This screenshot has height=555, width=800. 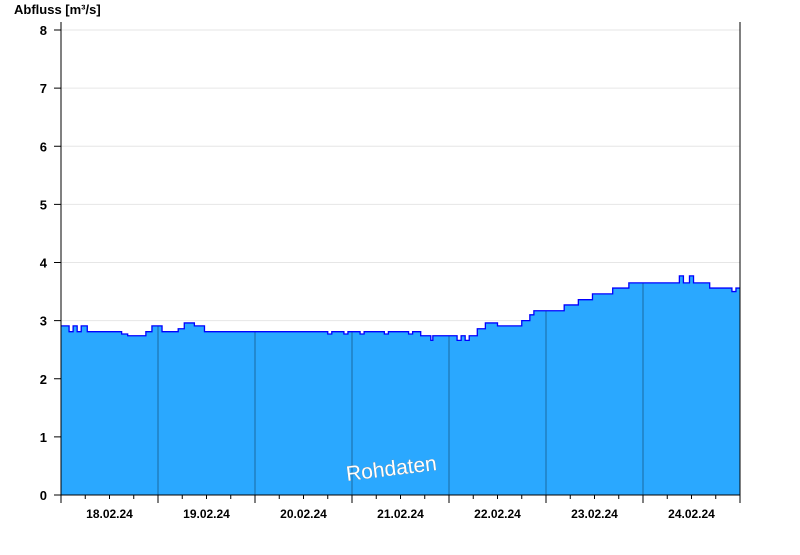 I want to click on y-tick-label: 5, so click(x=43, y=204).